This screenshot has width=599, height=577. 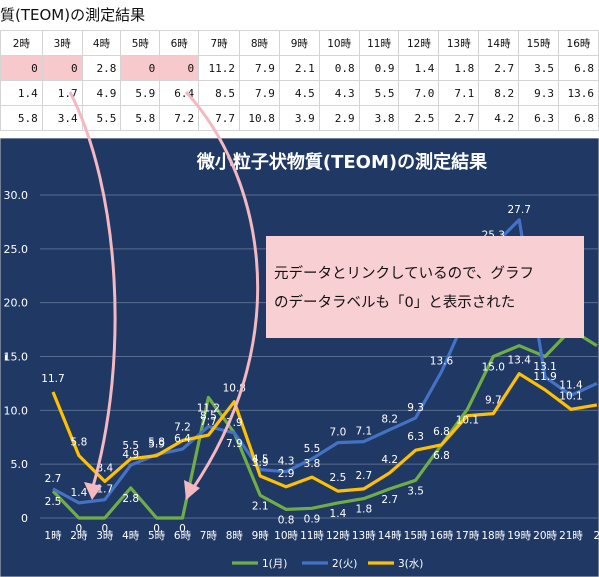 What do you see at coordinates (24, 518) in the screenshot?
I see `y-tick-label: 0` at bounding box center [24, 518].